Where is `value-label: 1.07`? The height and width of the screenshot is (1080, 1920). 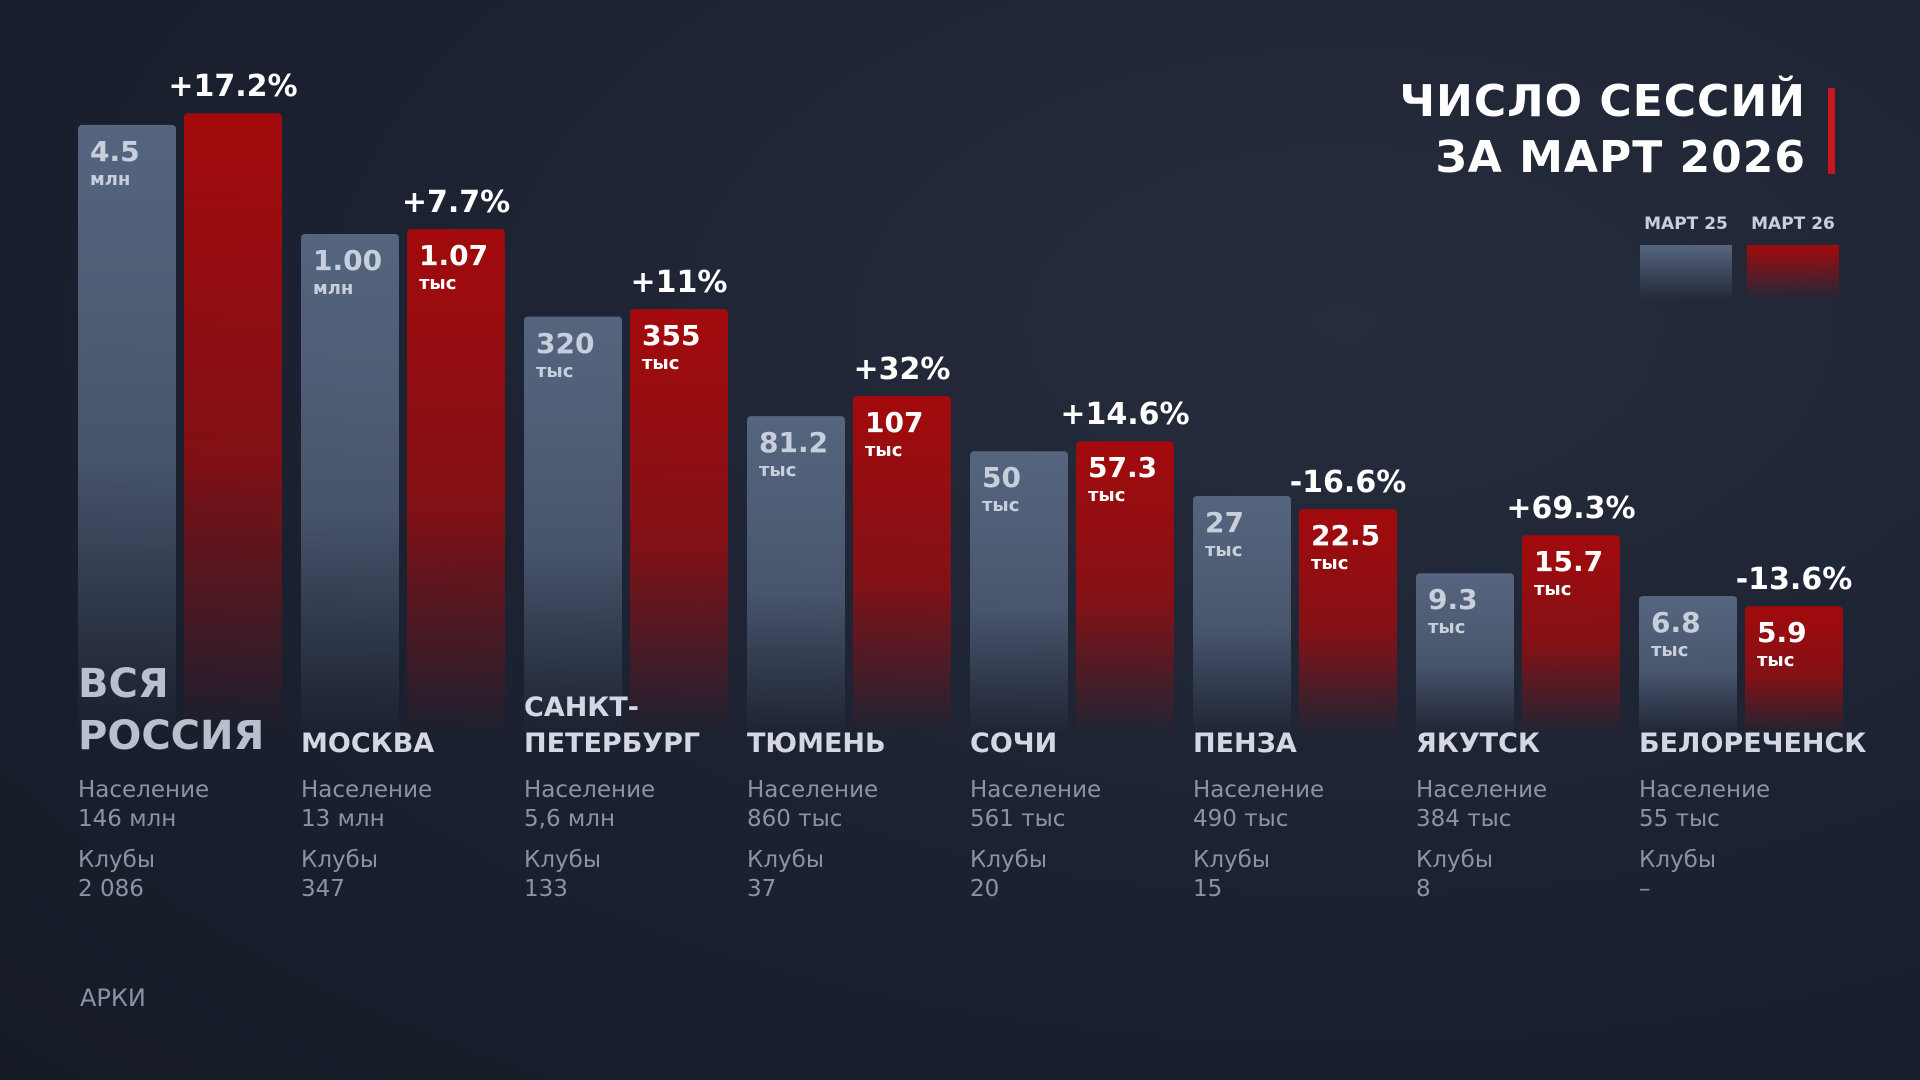
value-label: 1.07 is located at coordinates (454, 256).